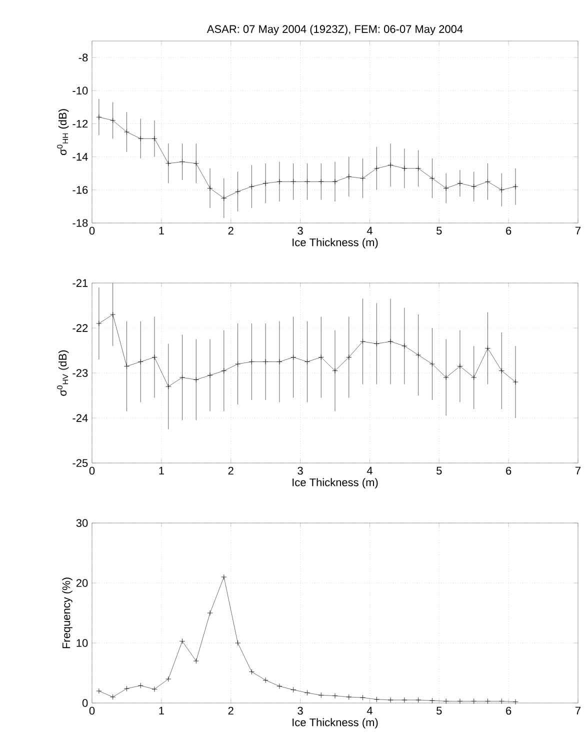 The image size is (585, 753). What do you see at coordinates (63, 373) in the screenshot?
I see `y-axis-title: σ$^{0}$$_{HV}$ (dB)` at bounding box center [63, 373].